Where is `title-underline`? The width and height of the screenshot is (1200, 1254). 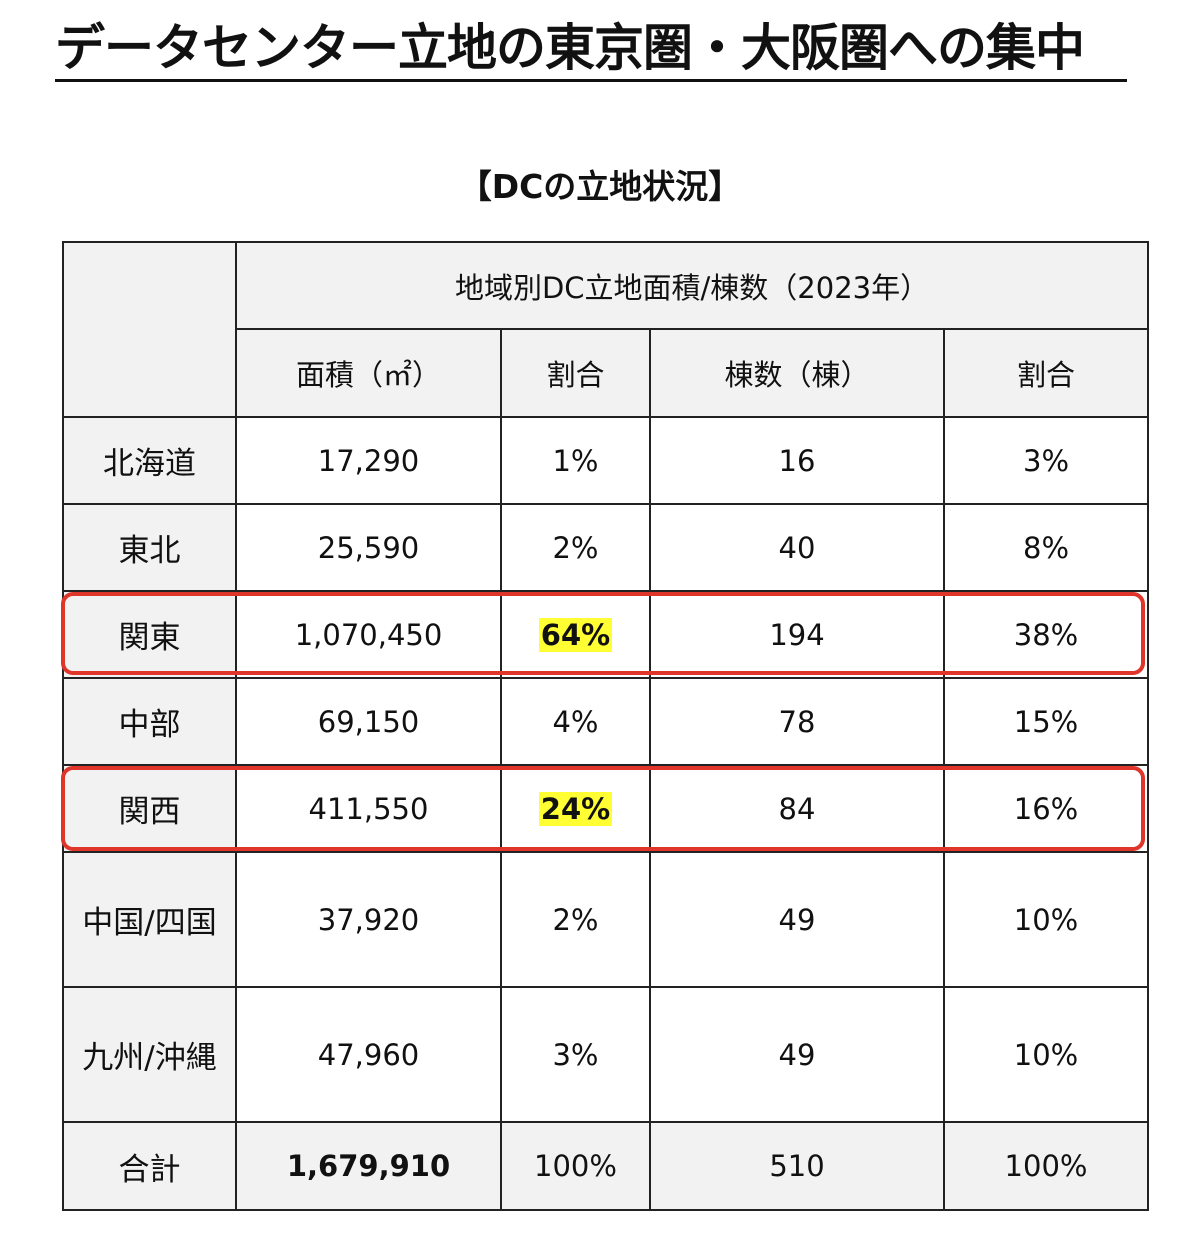 title-underline is located at coordinates (591, 80).